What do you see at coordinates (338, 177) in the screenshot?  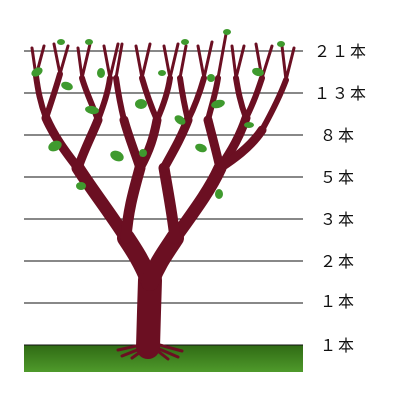 I see `level-label-5: ５本` at bounding box center [338, 177].